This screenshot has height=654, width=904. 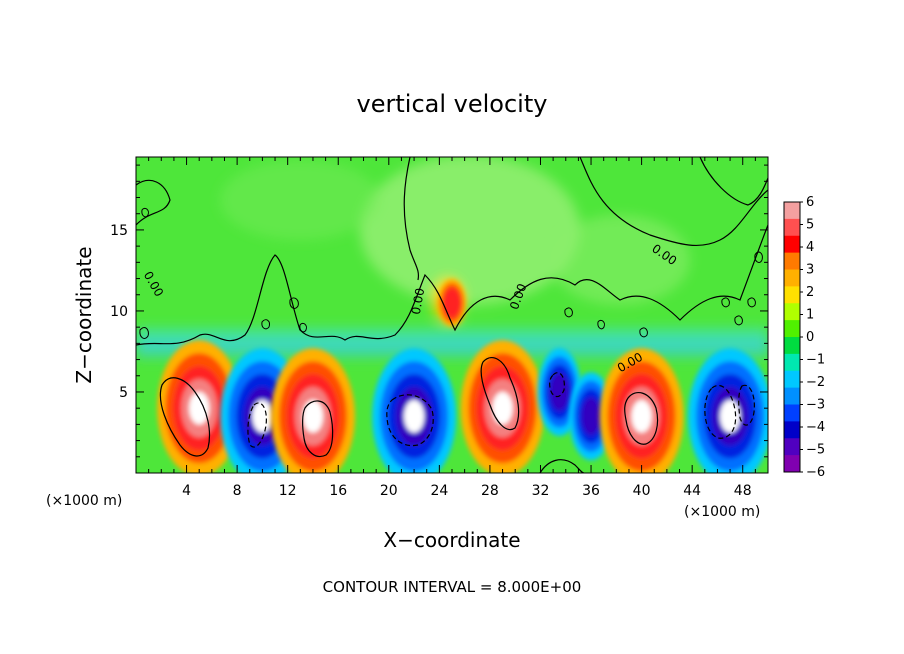 What do you see at coordinates (562, 466) in the screenshot?
I see `contour-bottom` at bounding box center [562, 466].